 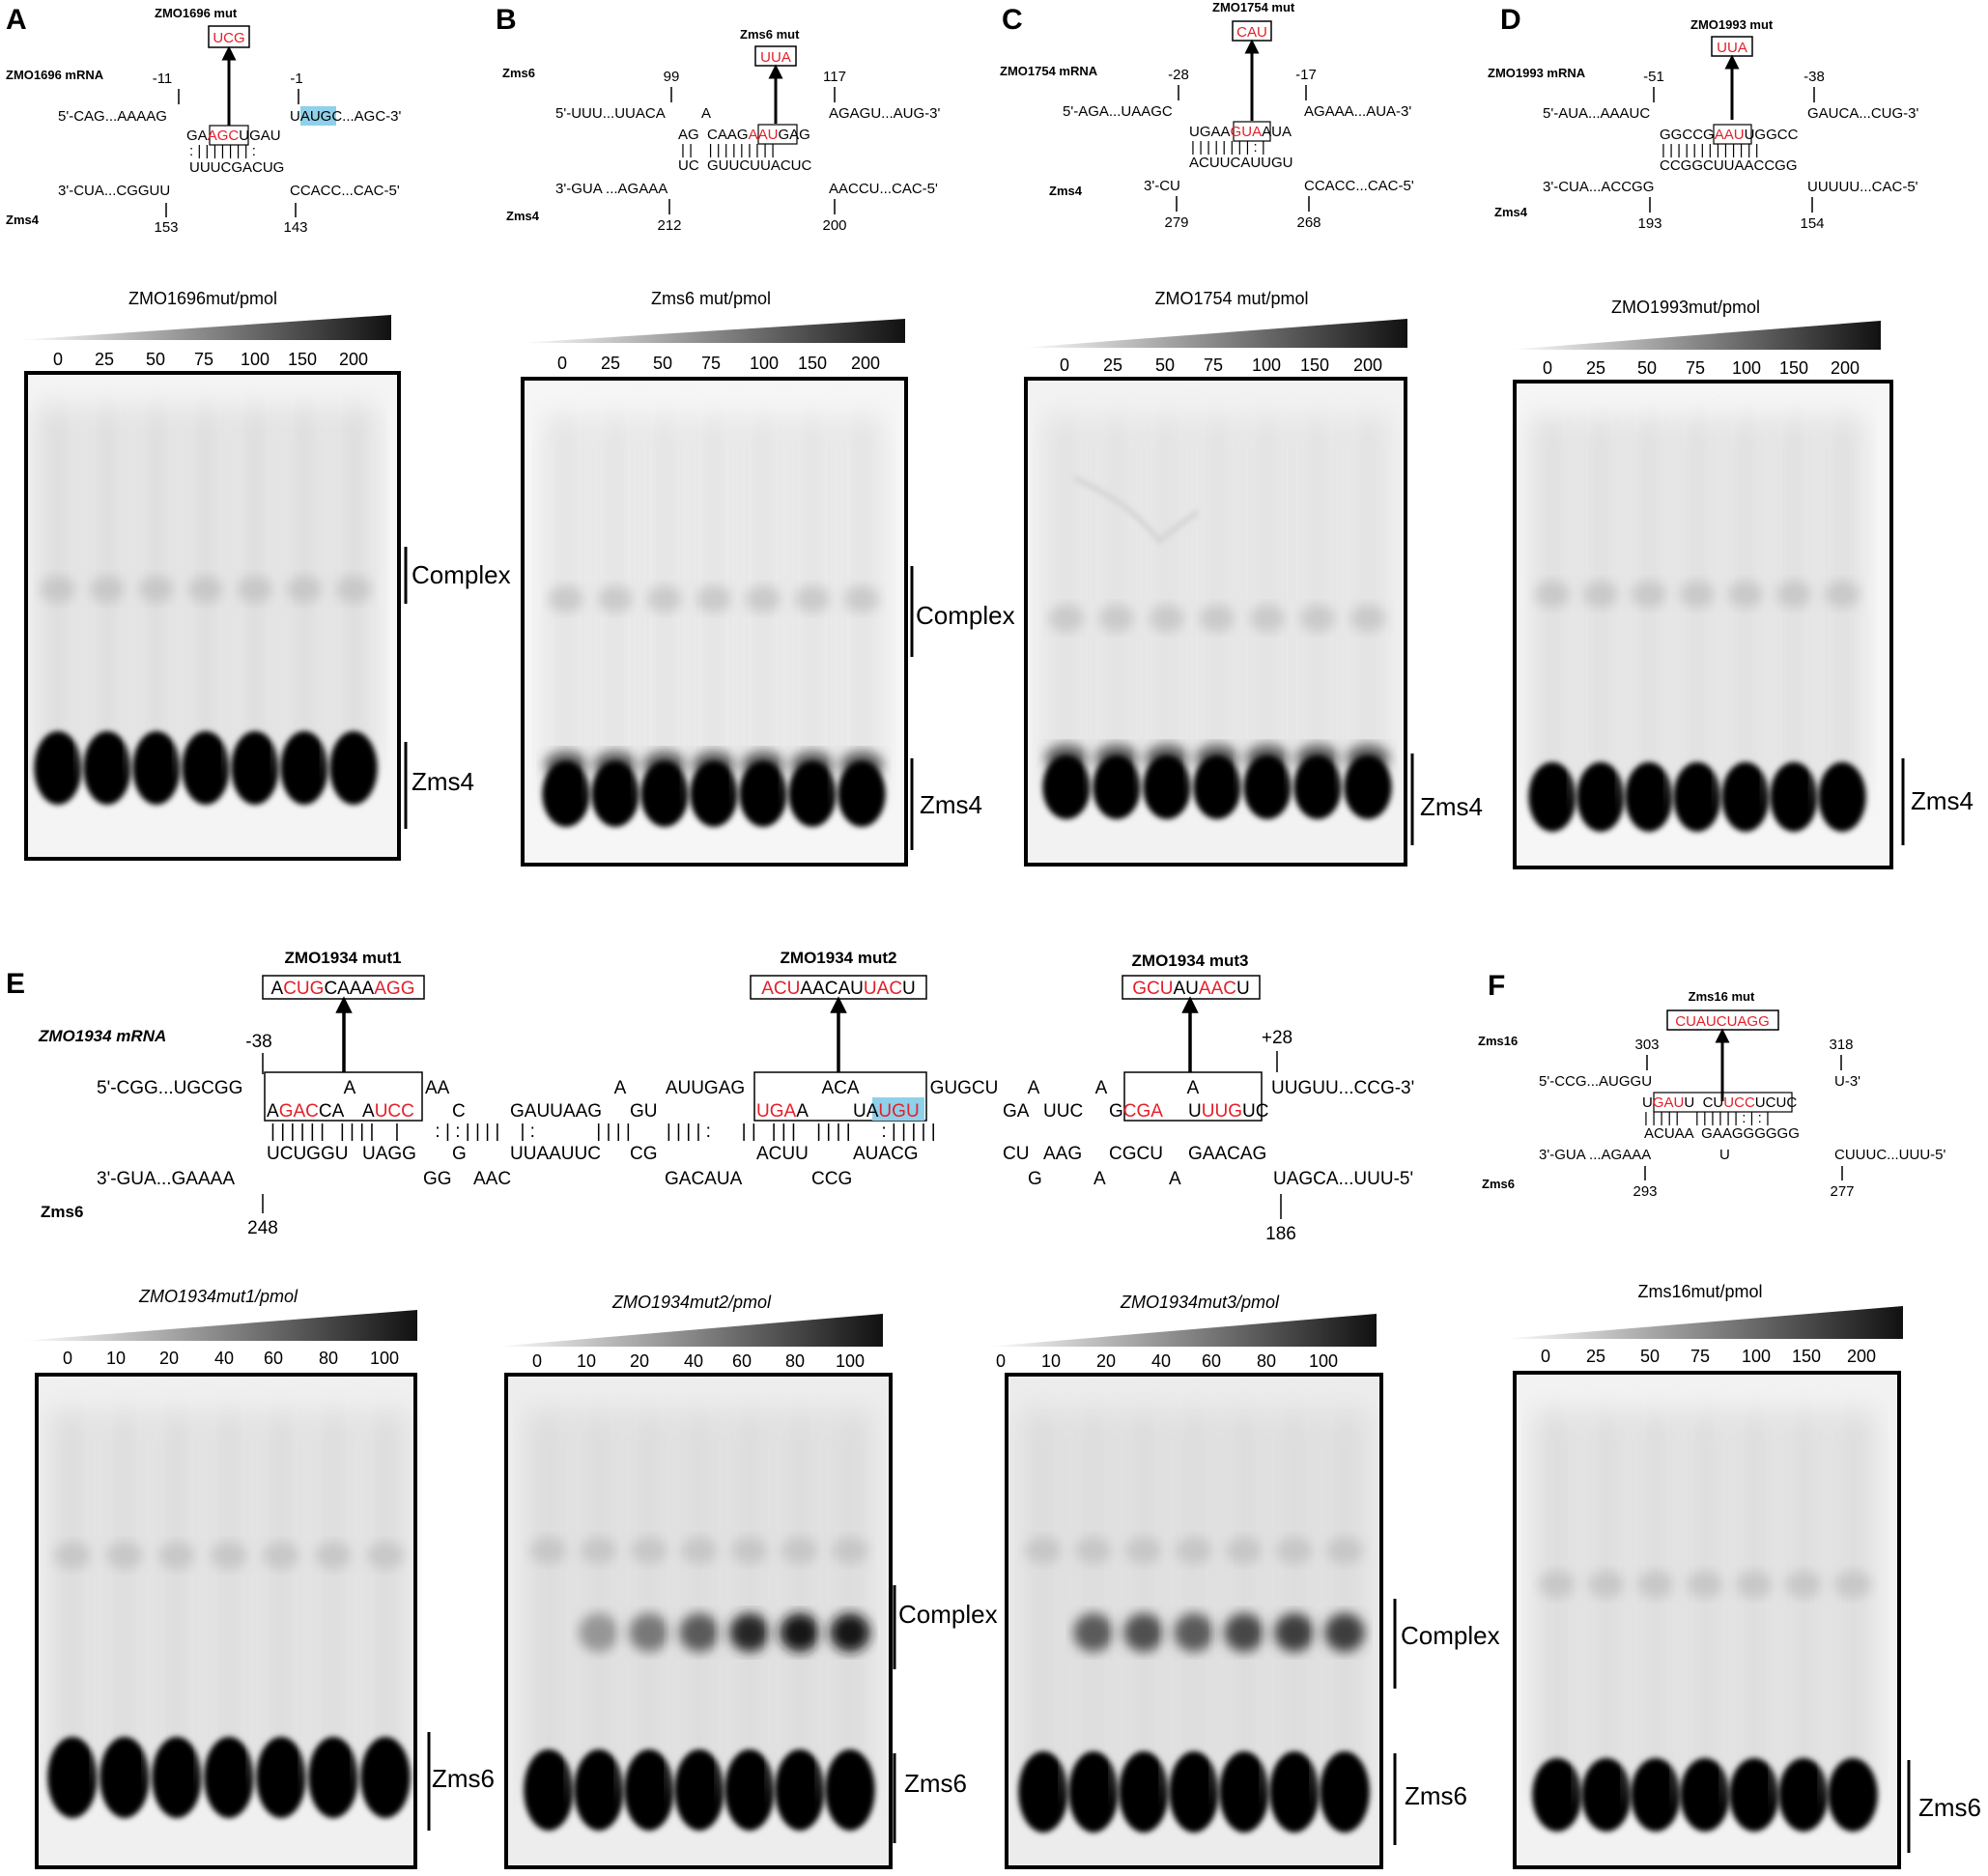 I want to click on gel-lanes-b, so click(x=714, y=621).